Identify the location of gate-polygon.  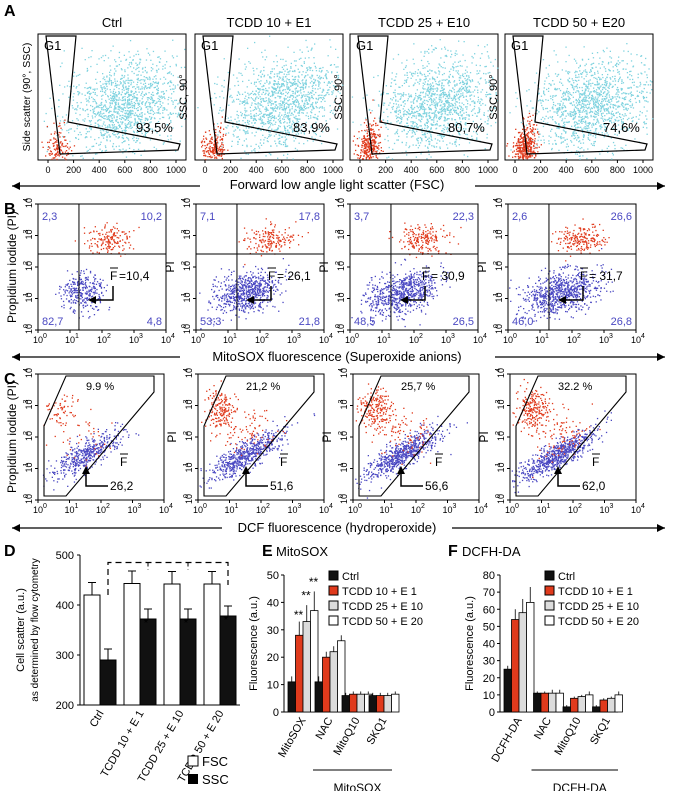
(425, 95).